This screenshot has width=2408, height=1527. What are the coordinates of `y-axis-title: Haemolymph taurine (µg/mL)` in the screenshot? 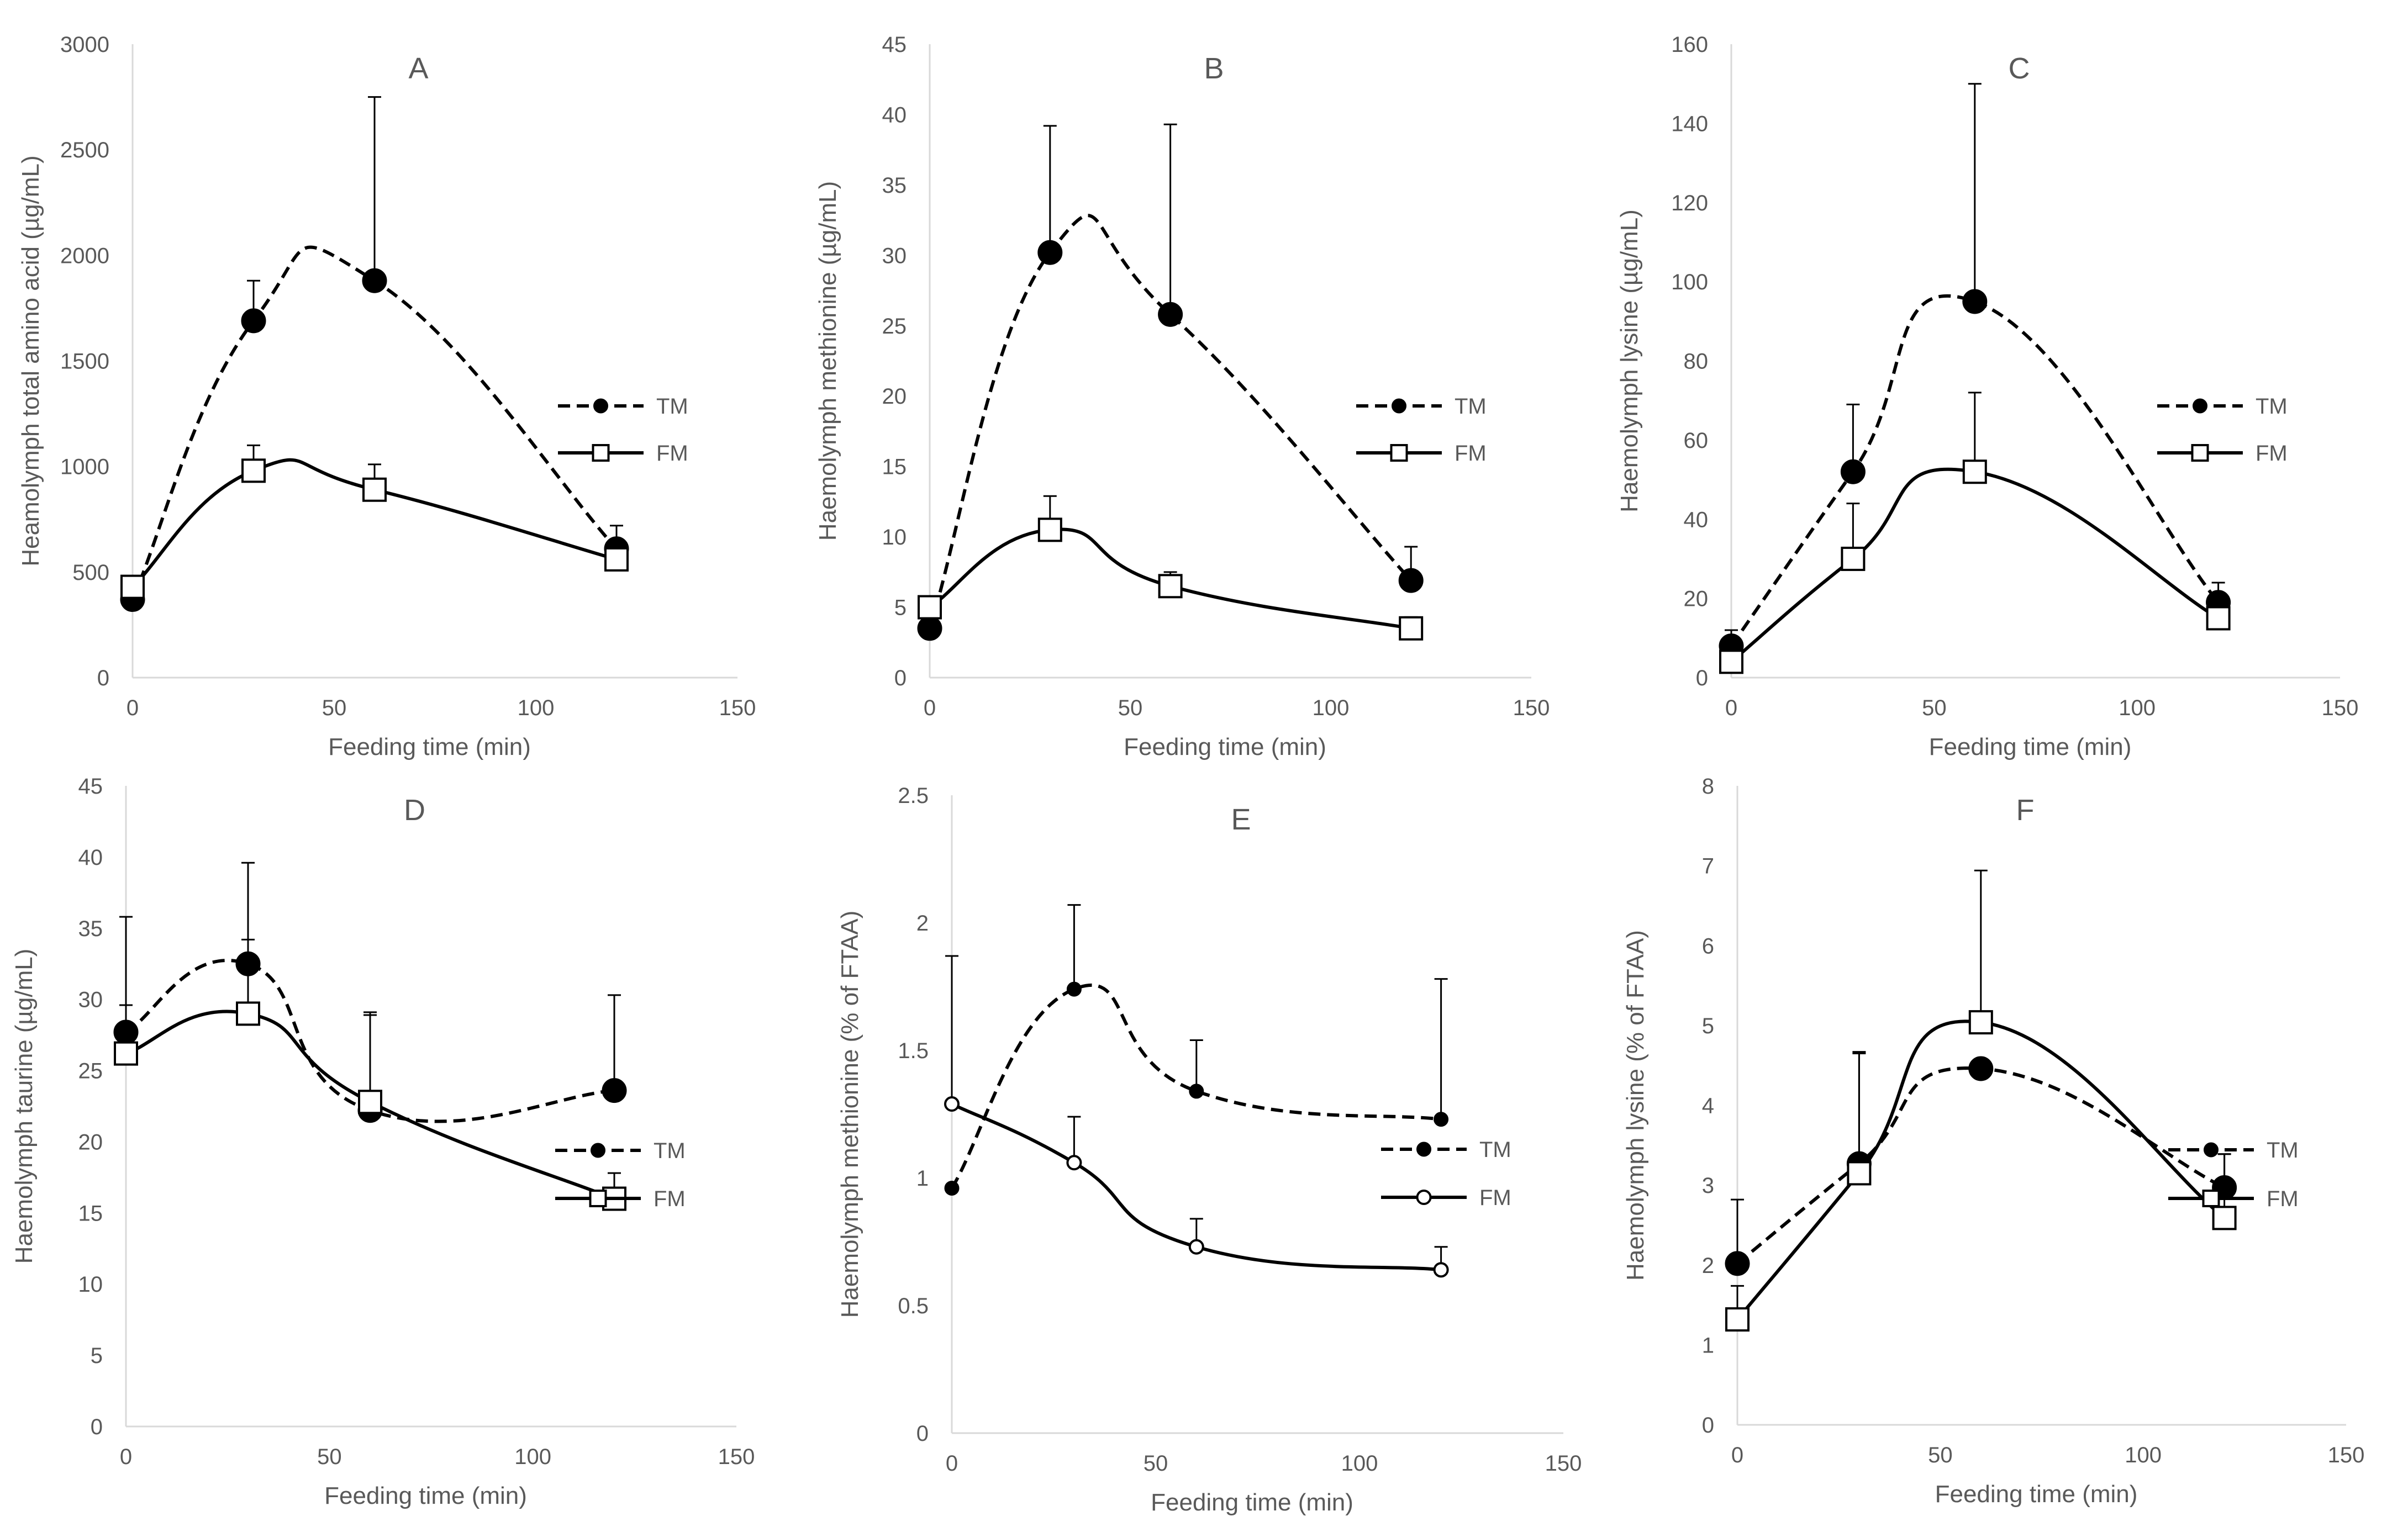 It's located at (24, 1106).